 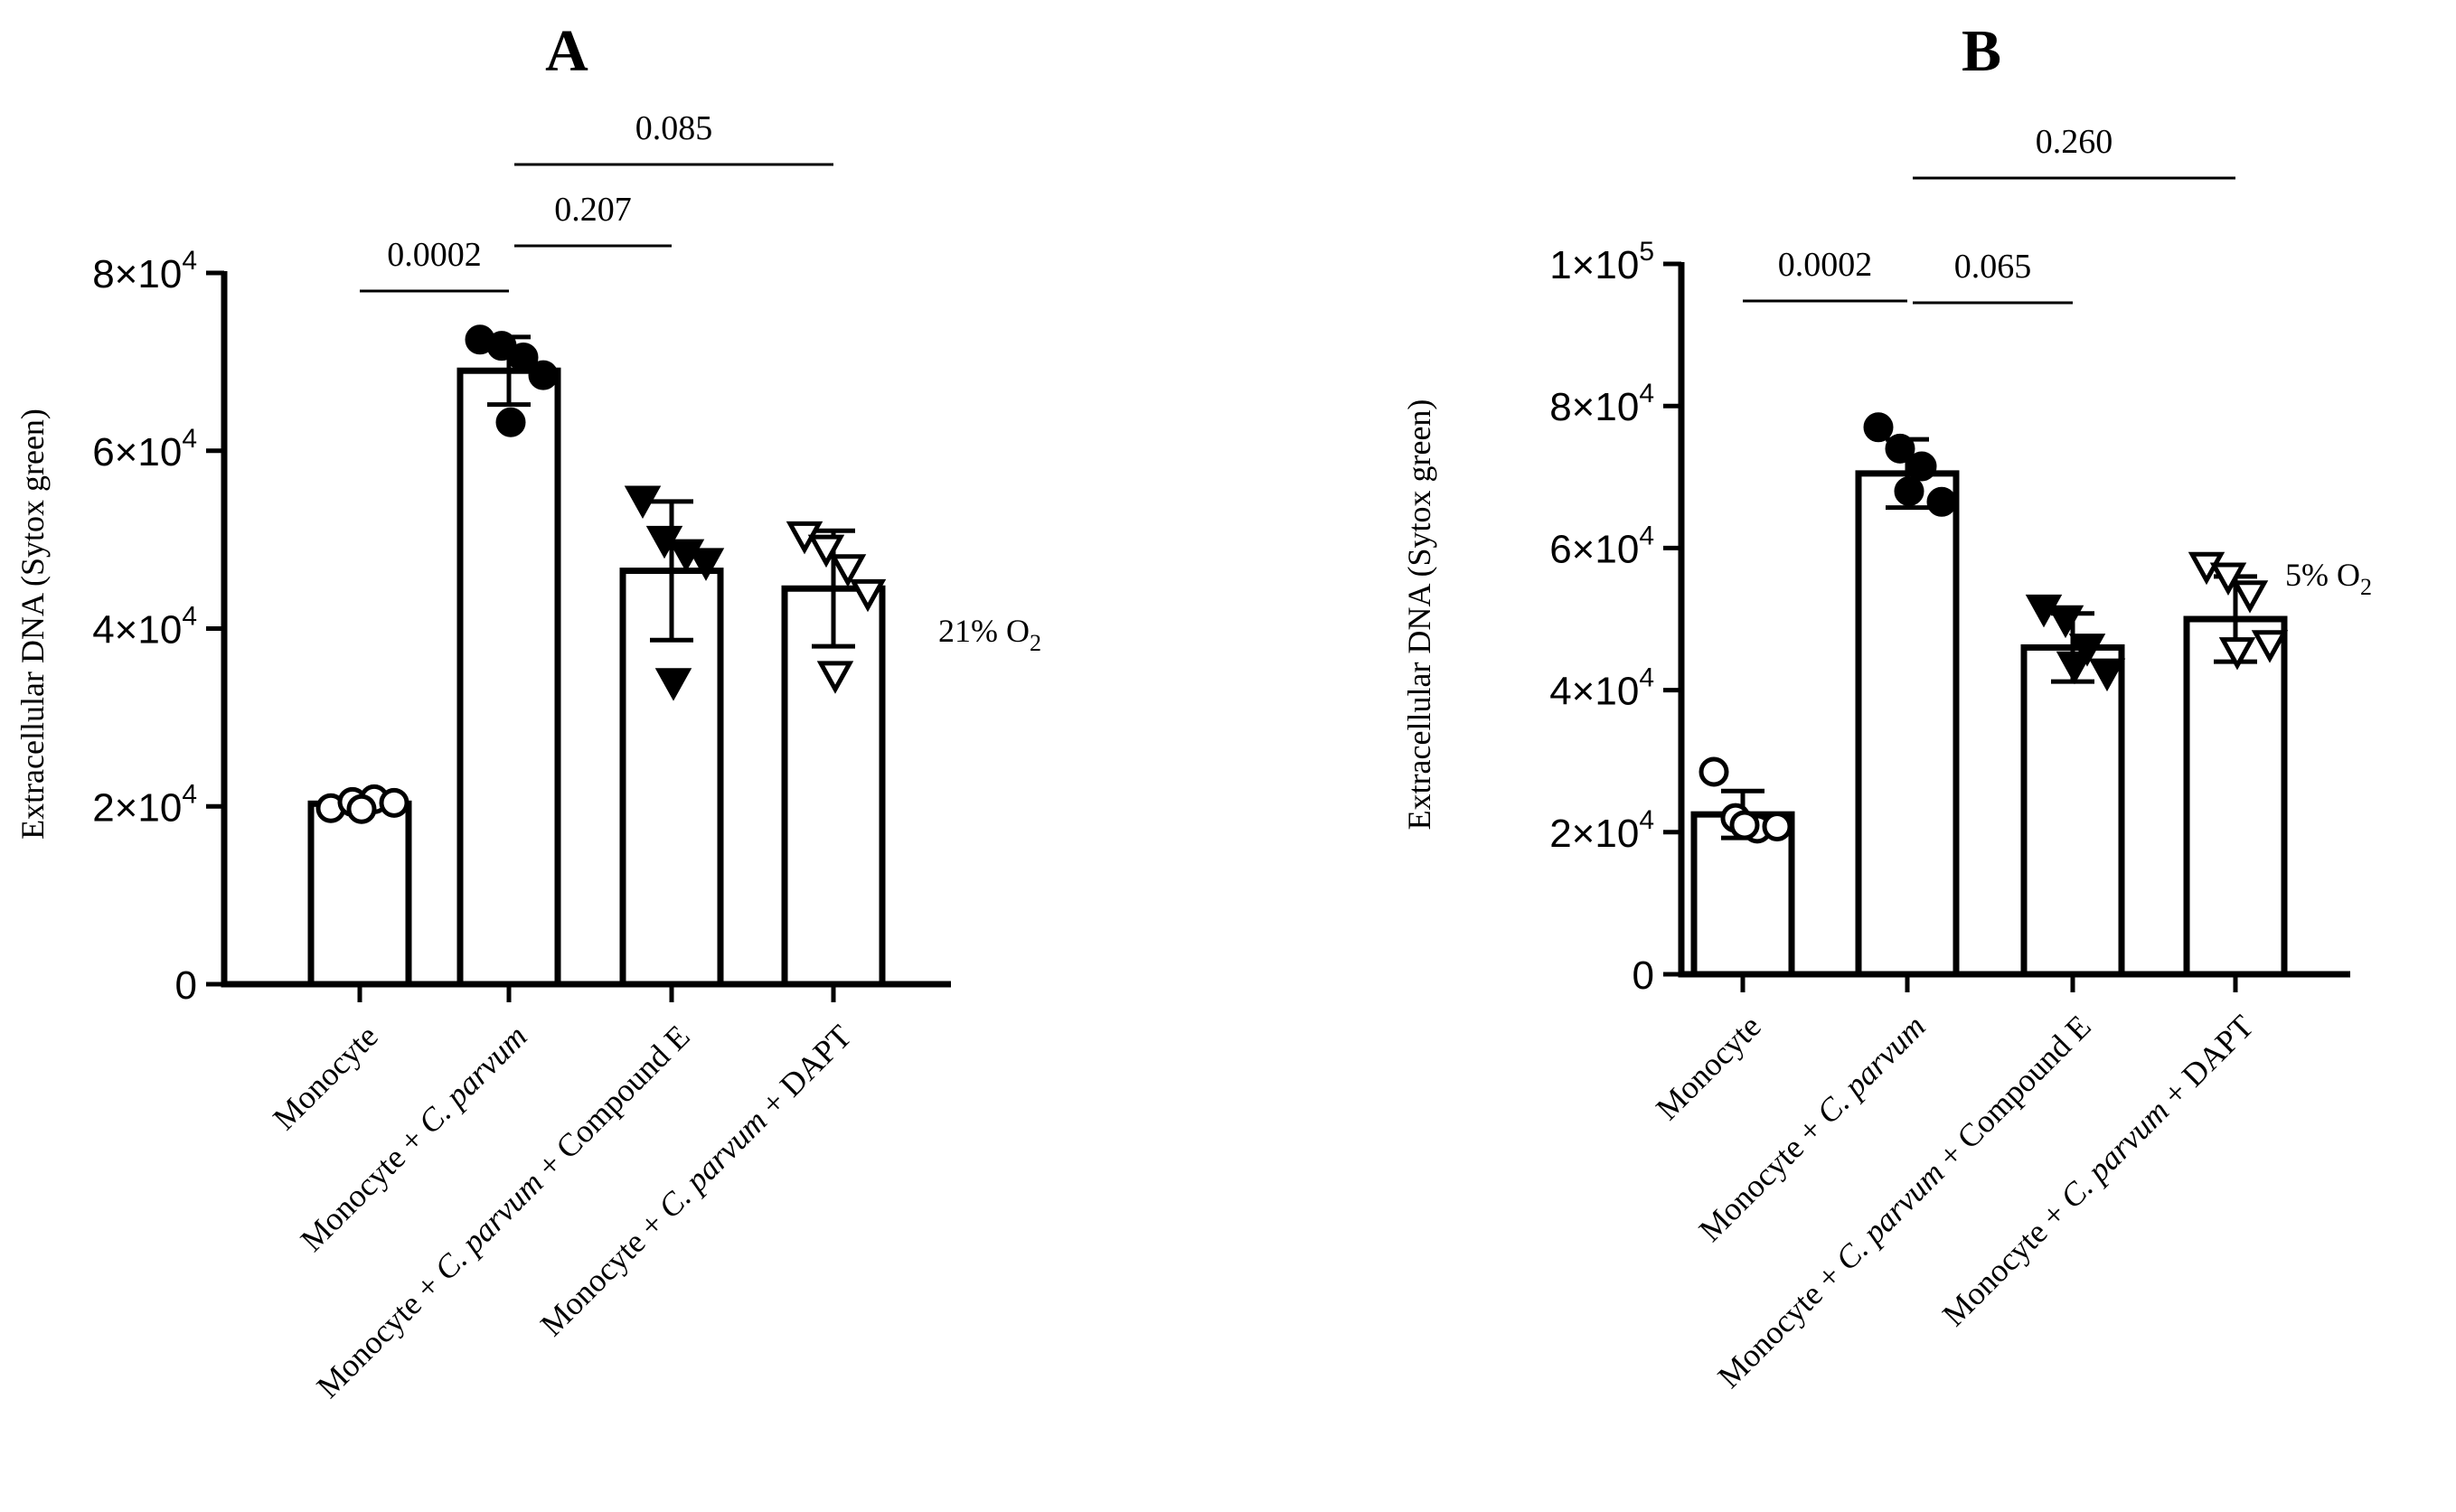 I want to click on y-tick-label: 4×10⁴, so click(x=144, y=627).